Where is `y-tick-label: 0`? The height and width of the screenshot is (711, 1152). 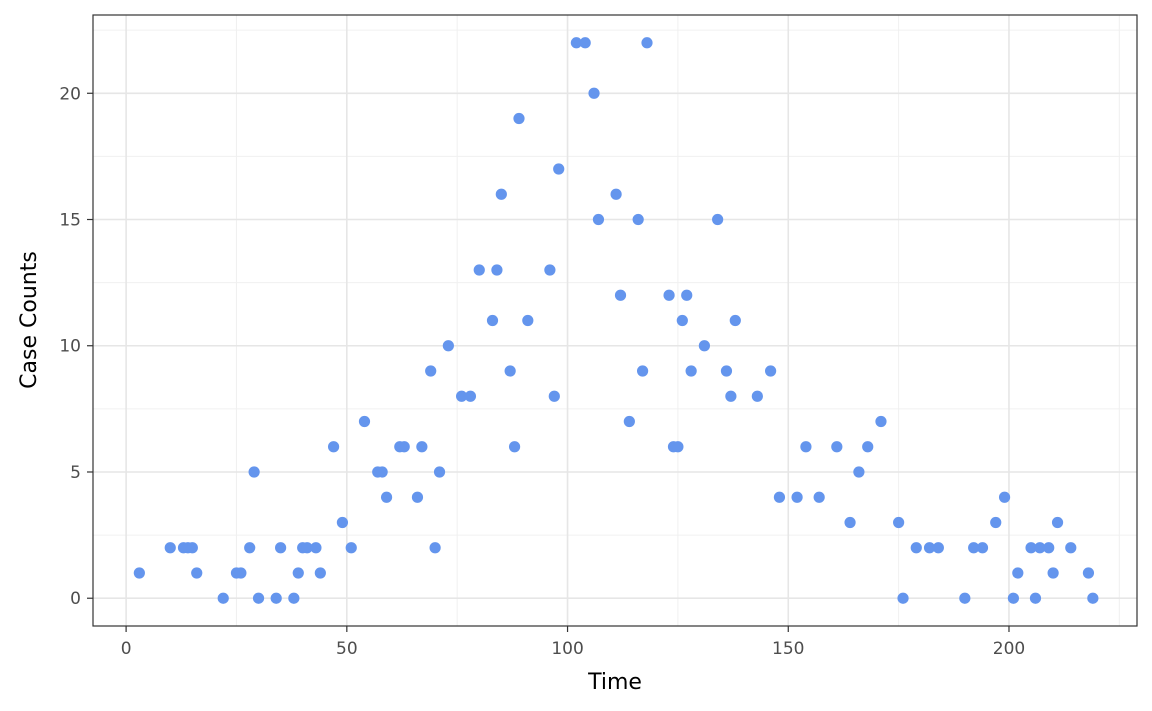
y-tick-label: 0 is located at coordinates (75, 599).